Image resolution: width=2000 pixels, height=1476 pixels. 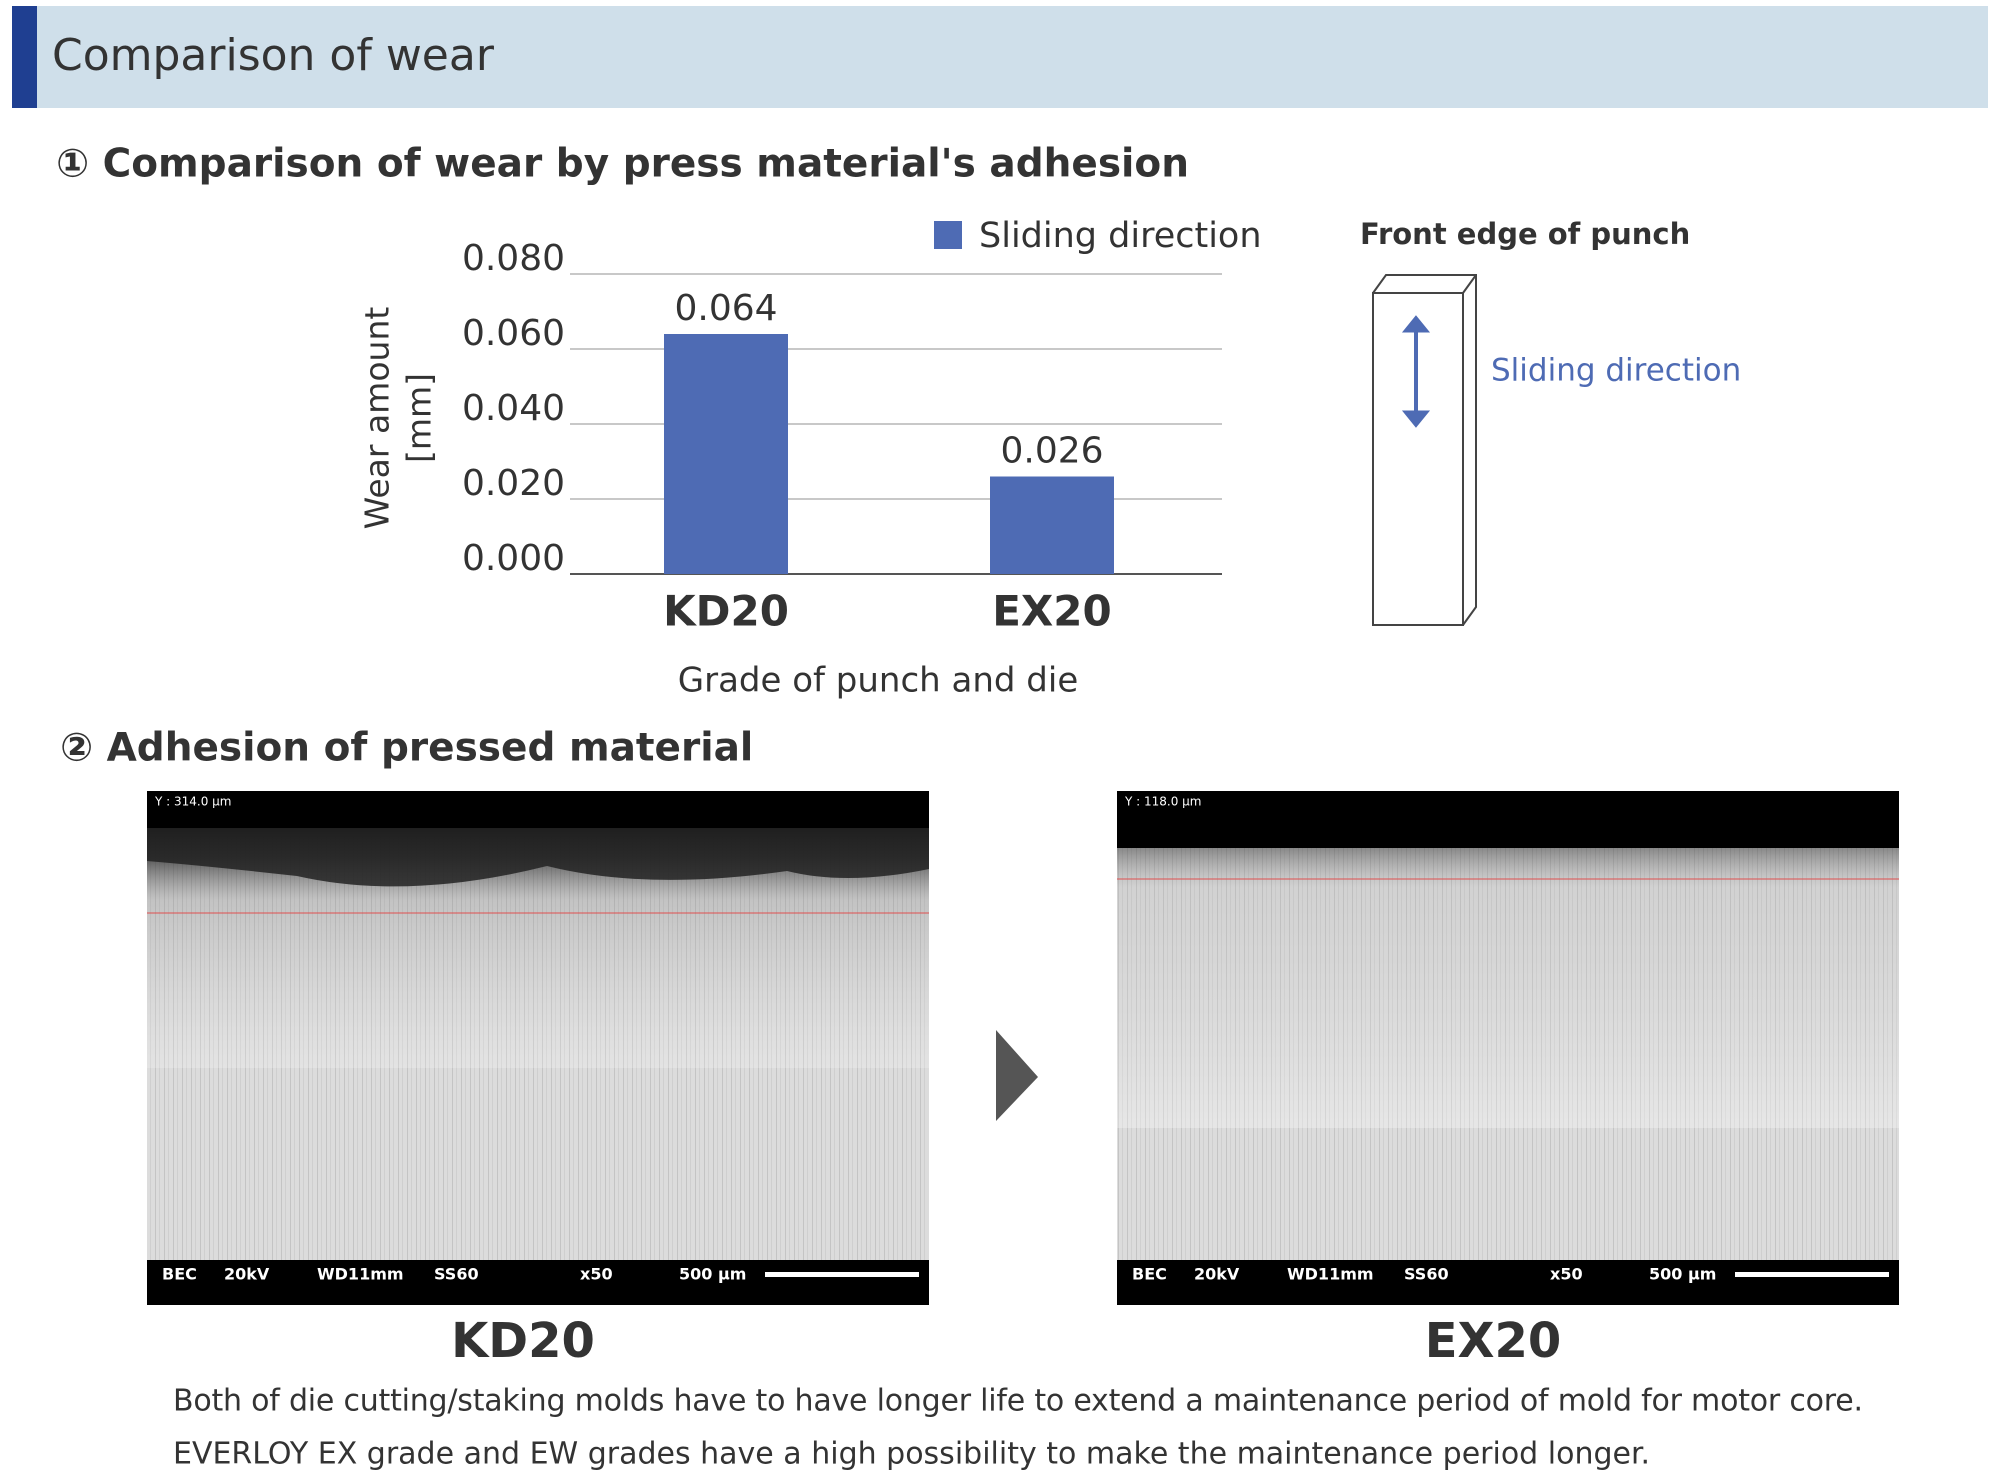 I want to click on sliding-arrow, so click(x=1416, y=371).